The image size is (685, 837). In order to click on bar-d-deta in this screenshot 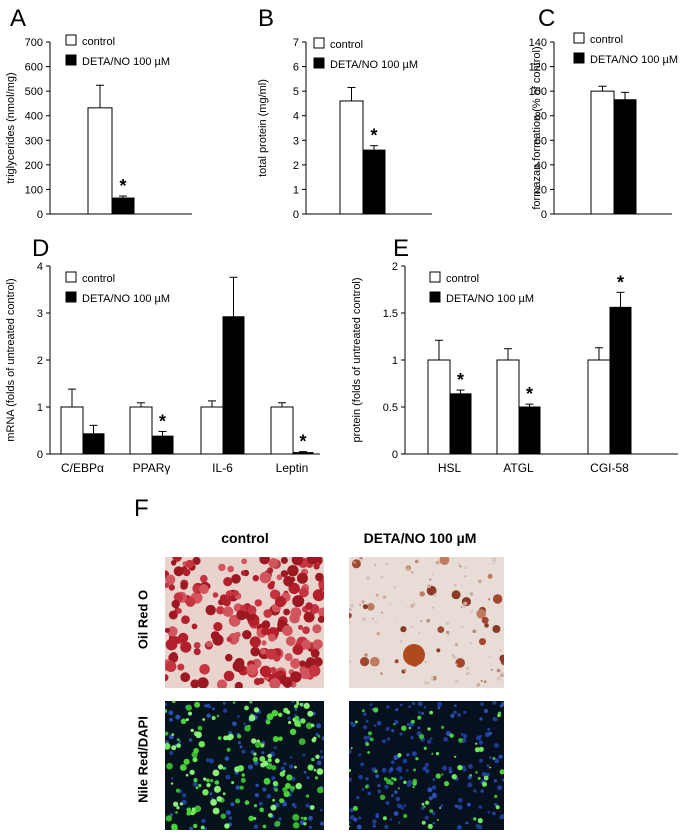, I will do `click(93, 444)`.